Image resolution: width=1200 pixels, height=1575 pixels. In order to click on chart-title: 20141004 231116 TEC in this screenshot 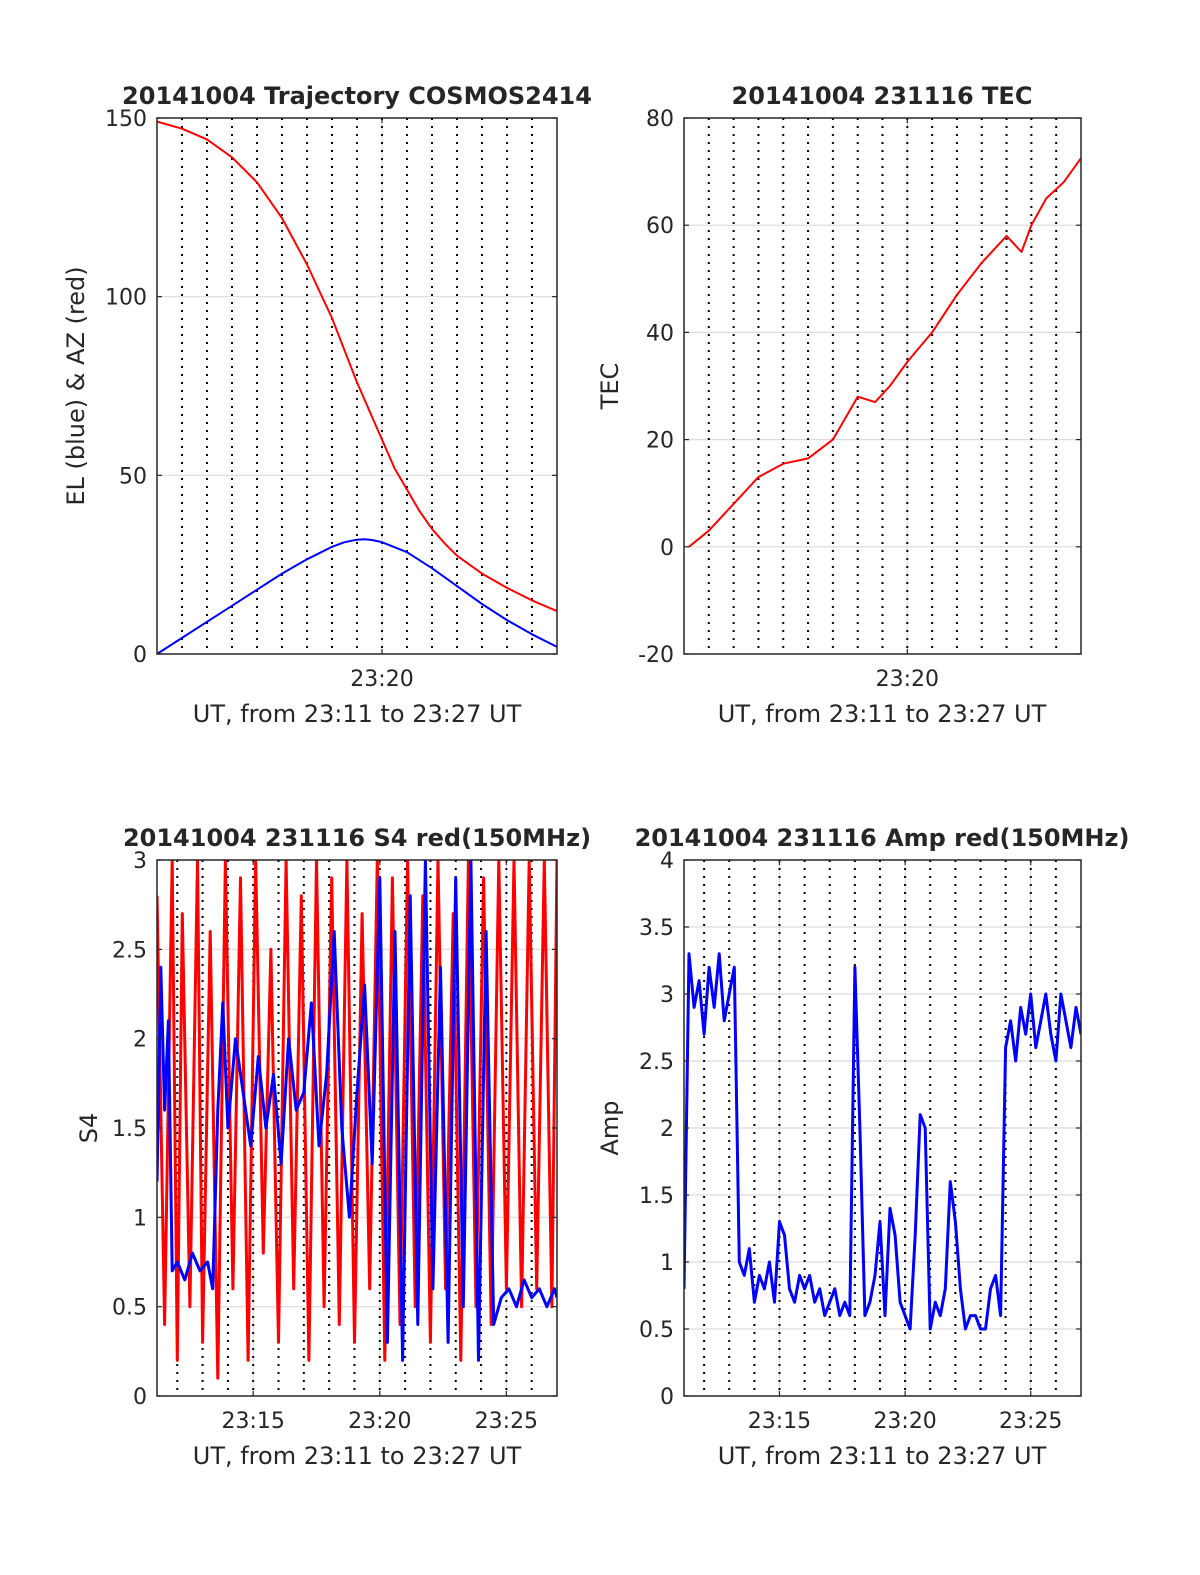, I will do `click(882, 96)`.